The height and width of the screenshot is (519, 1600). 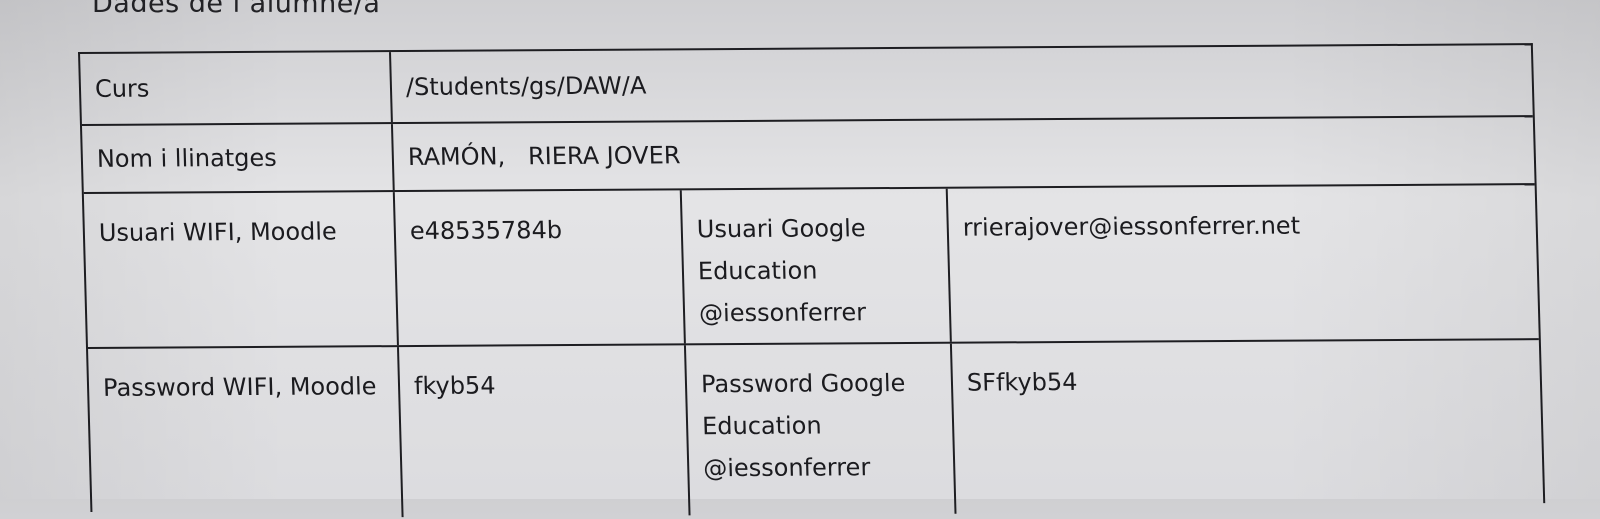 I want to click on curs-value: /Students/gs/DAW/A, so click(x=526, y=86).